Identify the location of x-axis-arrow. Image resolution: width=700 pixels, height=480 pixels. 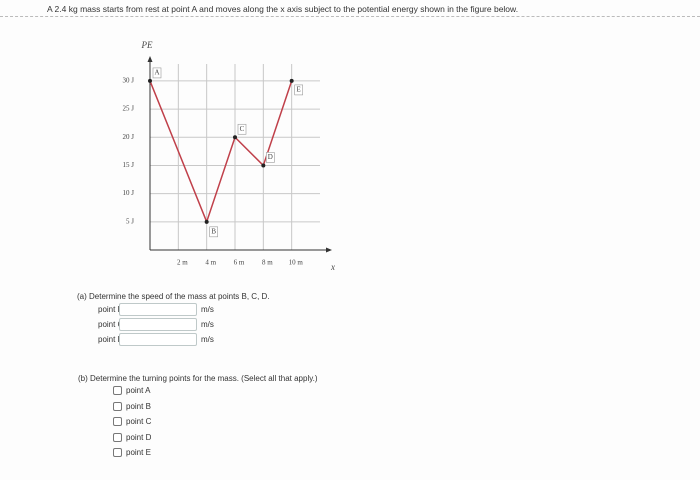
(329, 250).